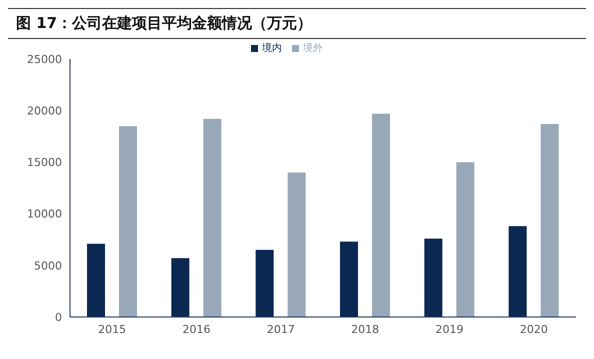 Image resolution: width=594 pixels, height=359 pixels. What do you see at coordinates (48, 265) in the screenshot?
I see `y-tick-label: 5000` at bounding box center [48, 265].